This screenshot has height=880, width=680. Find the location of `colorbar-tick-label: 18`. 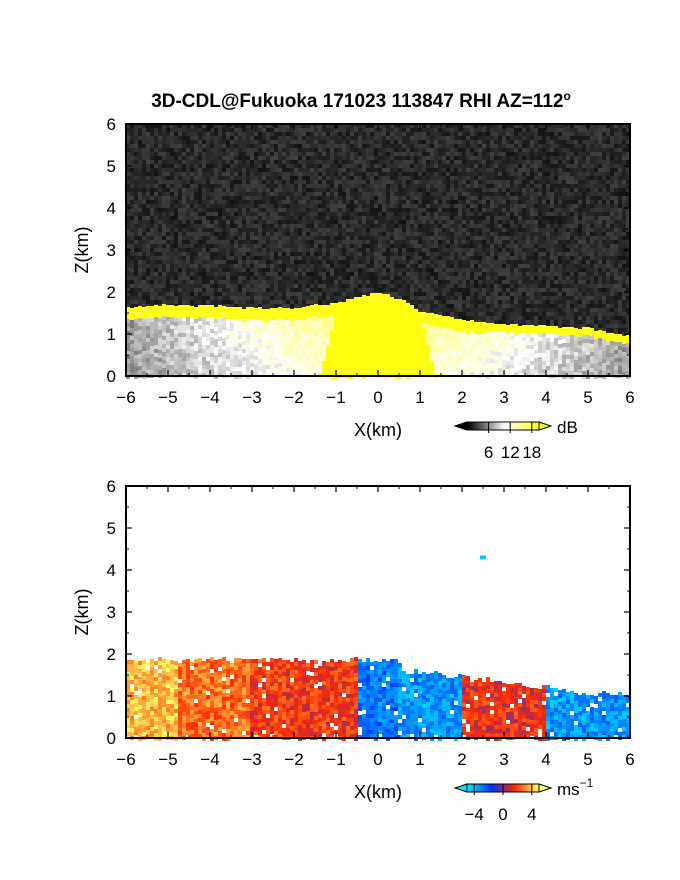

colorbar-tick-label: 18 is located at coordinates (531, 452).